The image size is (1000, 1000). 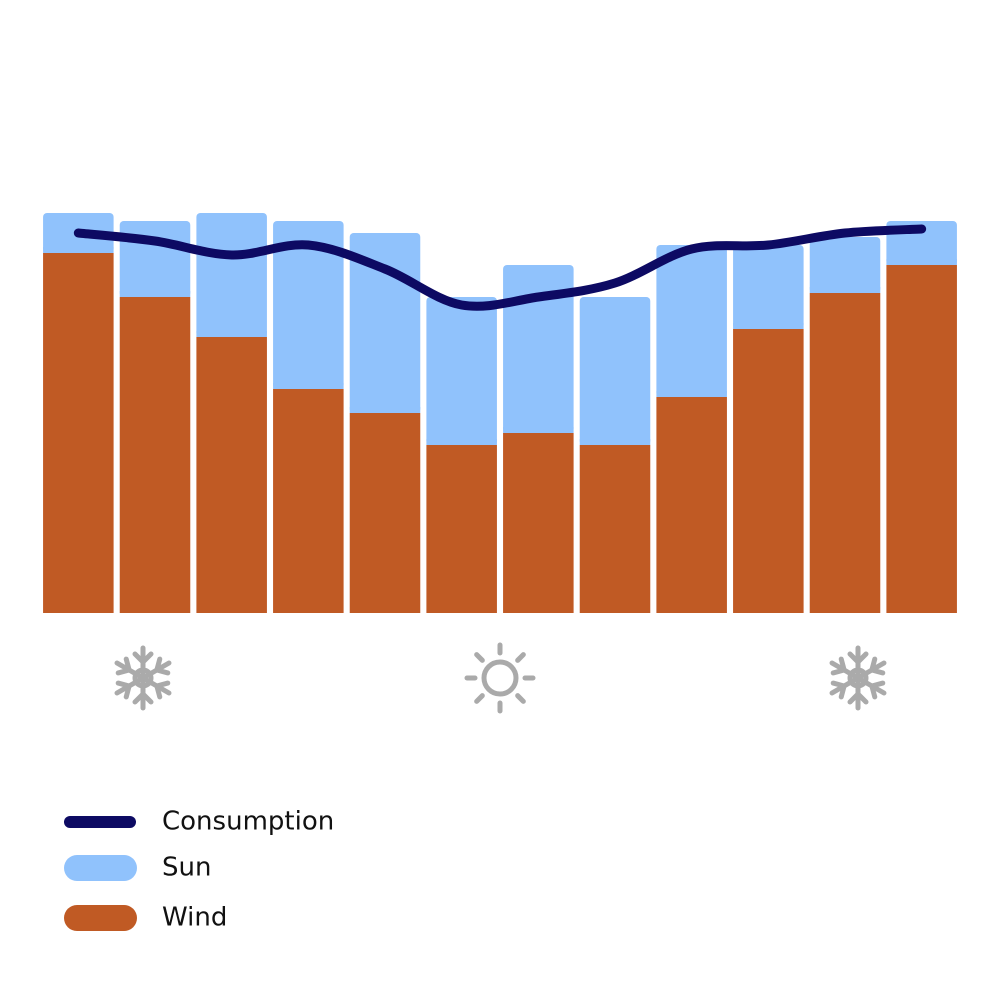 I want to click on legend-label: Sun, so click(x=186, y=868).